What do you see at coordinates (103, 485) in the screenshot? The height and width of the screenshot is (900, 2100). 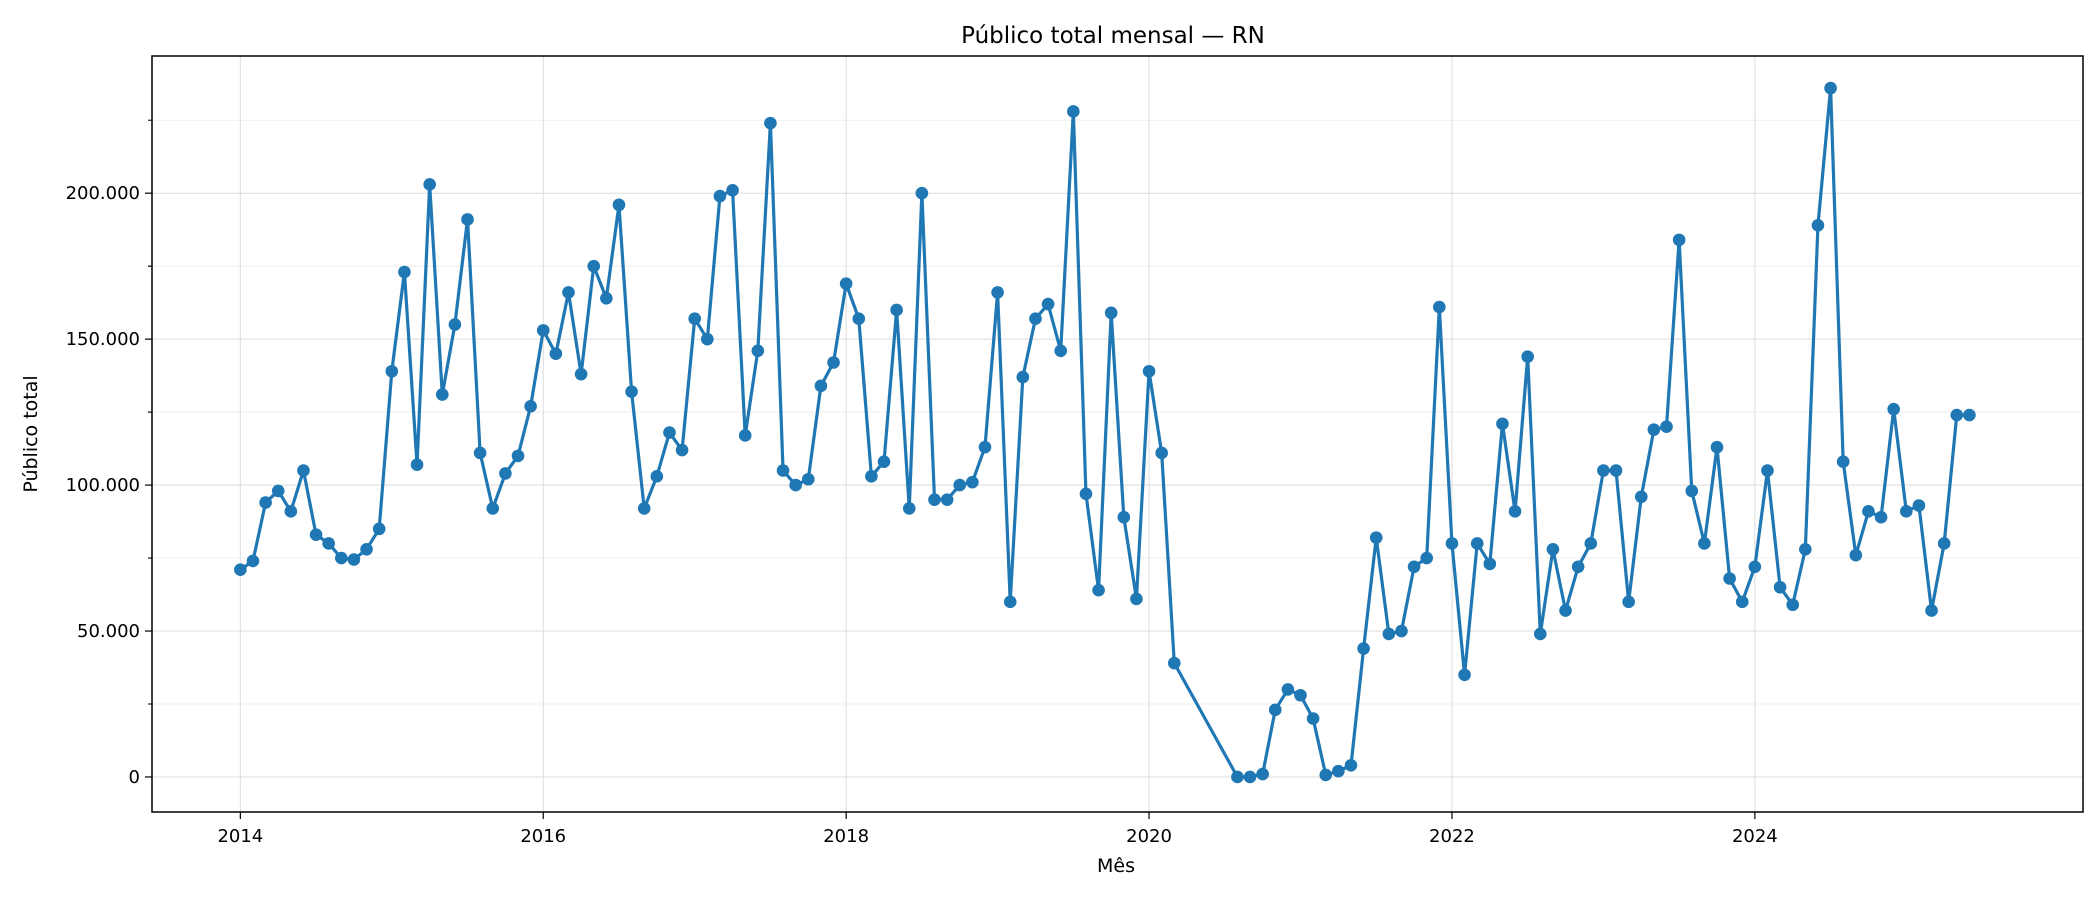 I see `y-tick-label: 100.000` at bounding box center [103, 485].